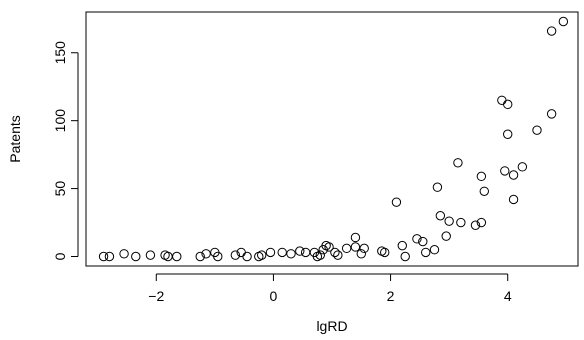  Describe the element at coordinates (60, 189) in the screenshot. I see `y-tick-label: 50` at that location.